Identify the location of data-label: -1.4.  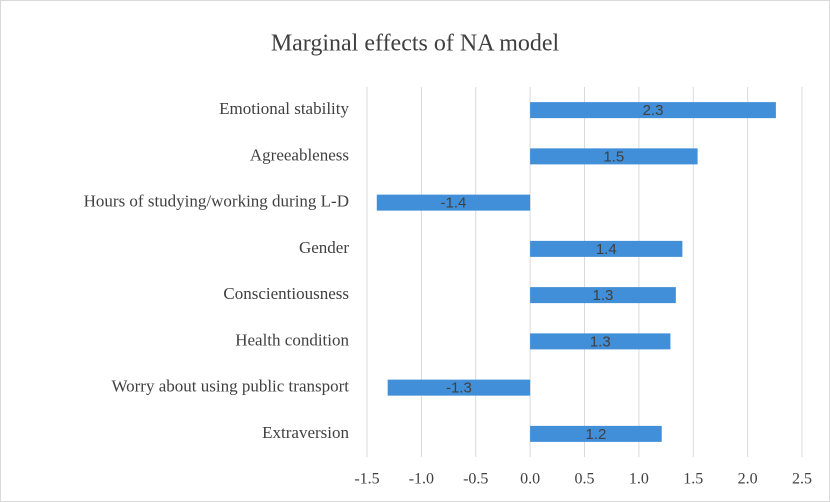
(454, 203).